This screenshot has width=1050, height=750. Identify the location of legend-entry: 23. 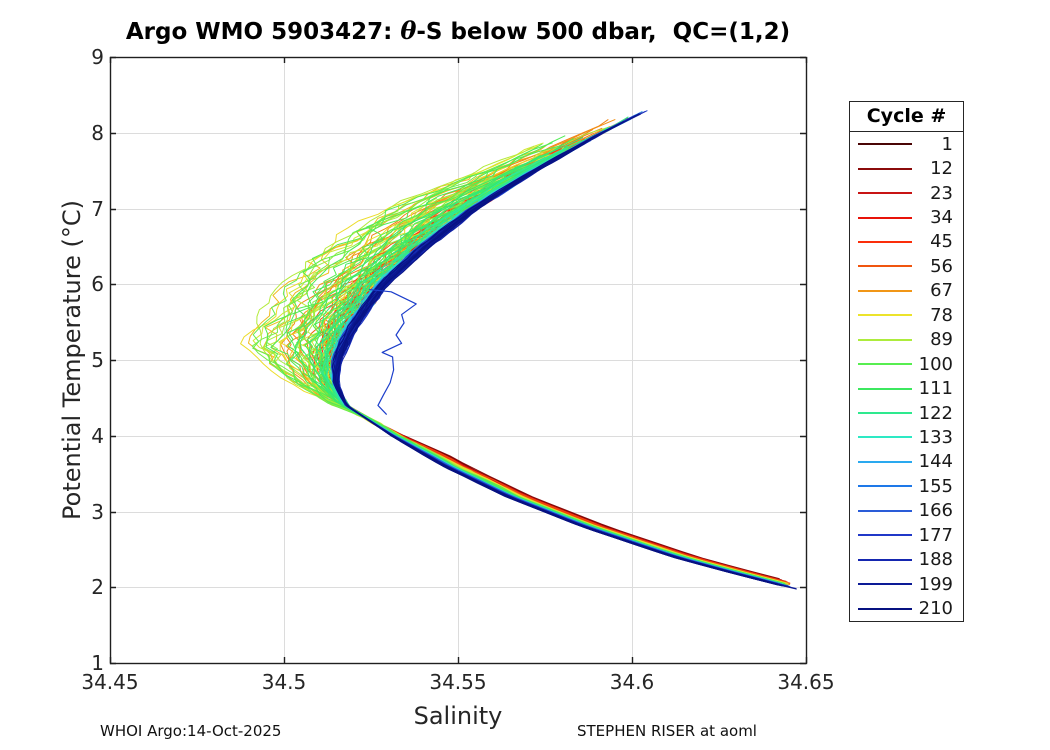
(906, 193).